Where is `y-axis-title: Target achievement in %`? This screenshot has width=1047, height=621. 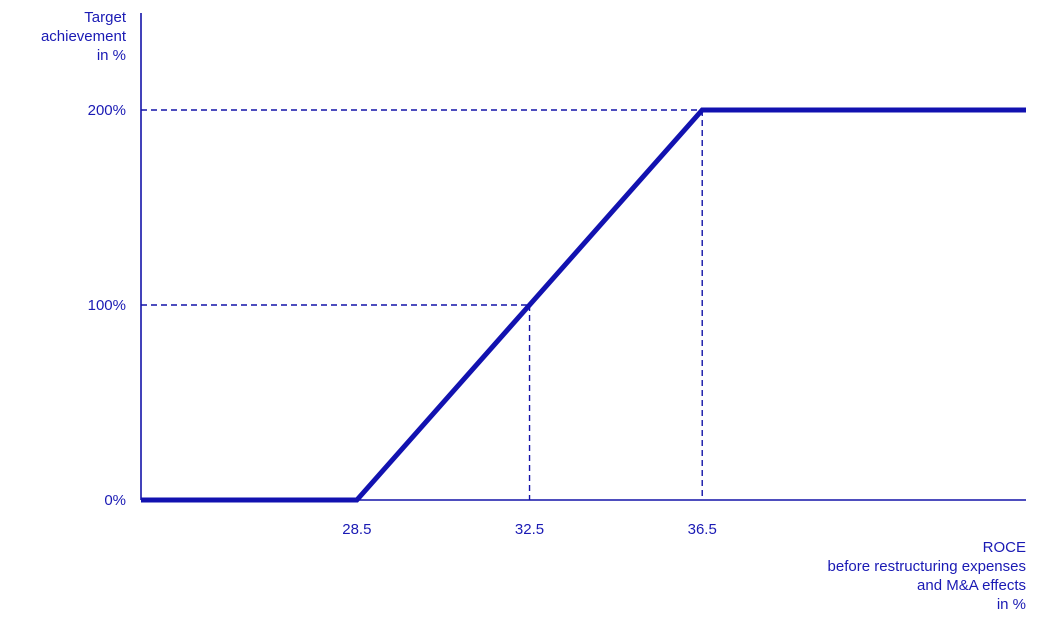 y-axis-title: Target achievement in % is located at coordinates (84, 36).